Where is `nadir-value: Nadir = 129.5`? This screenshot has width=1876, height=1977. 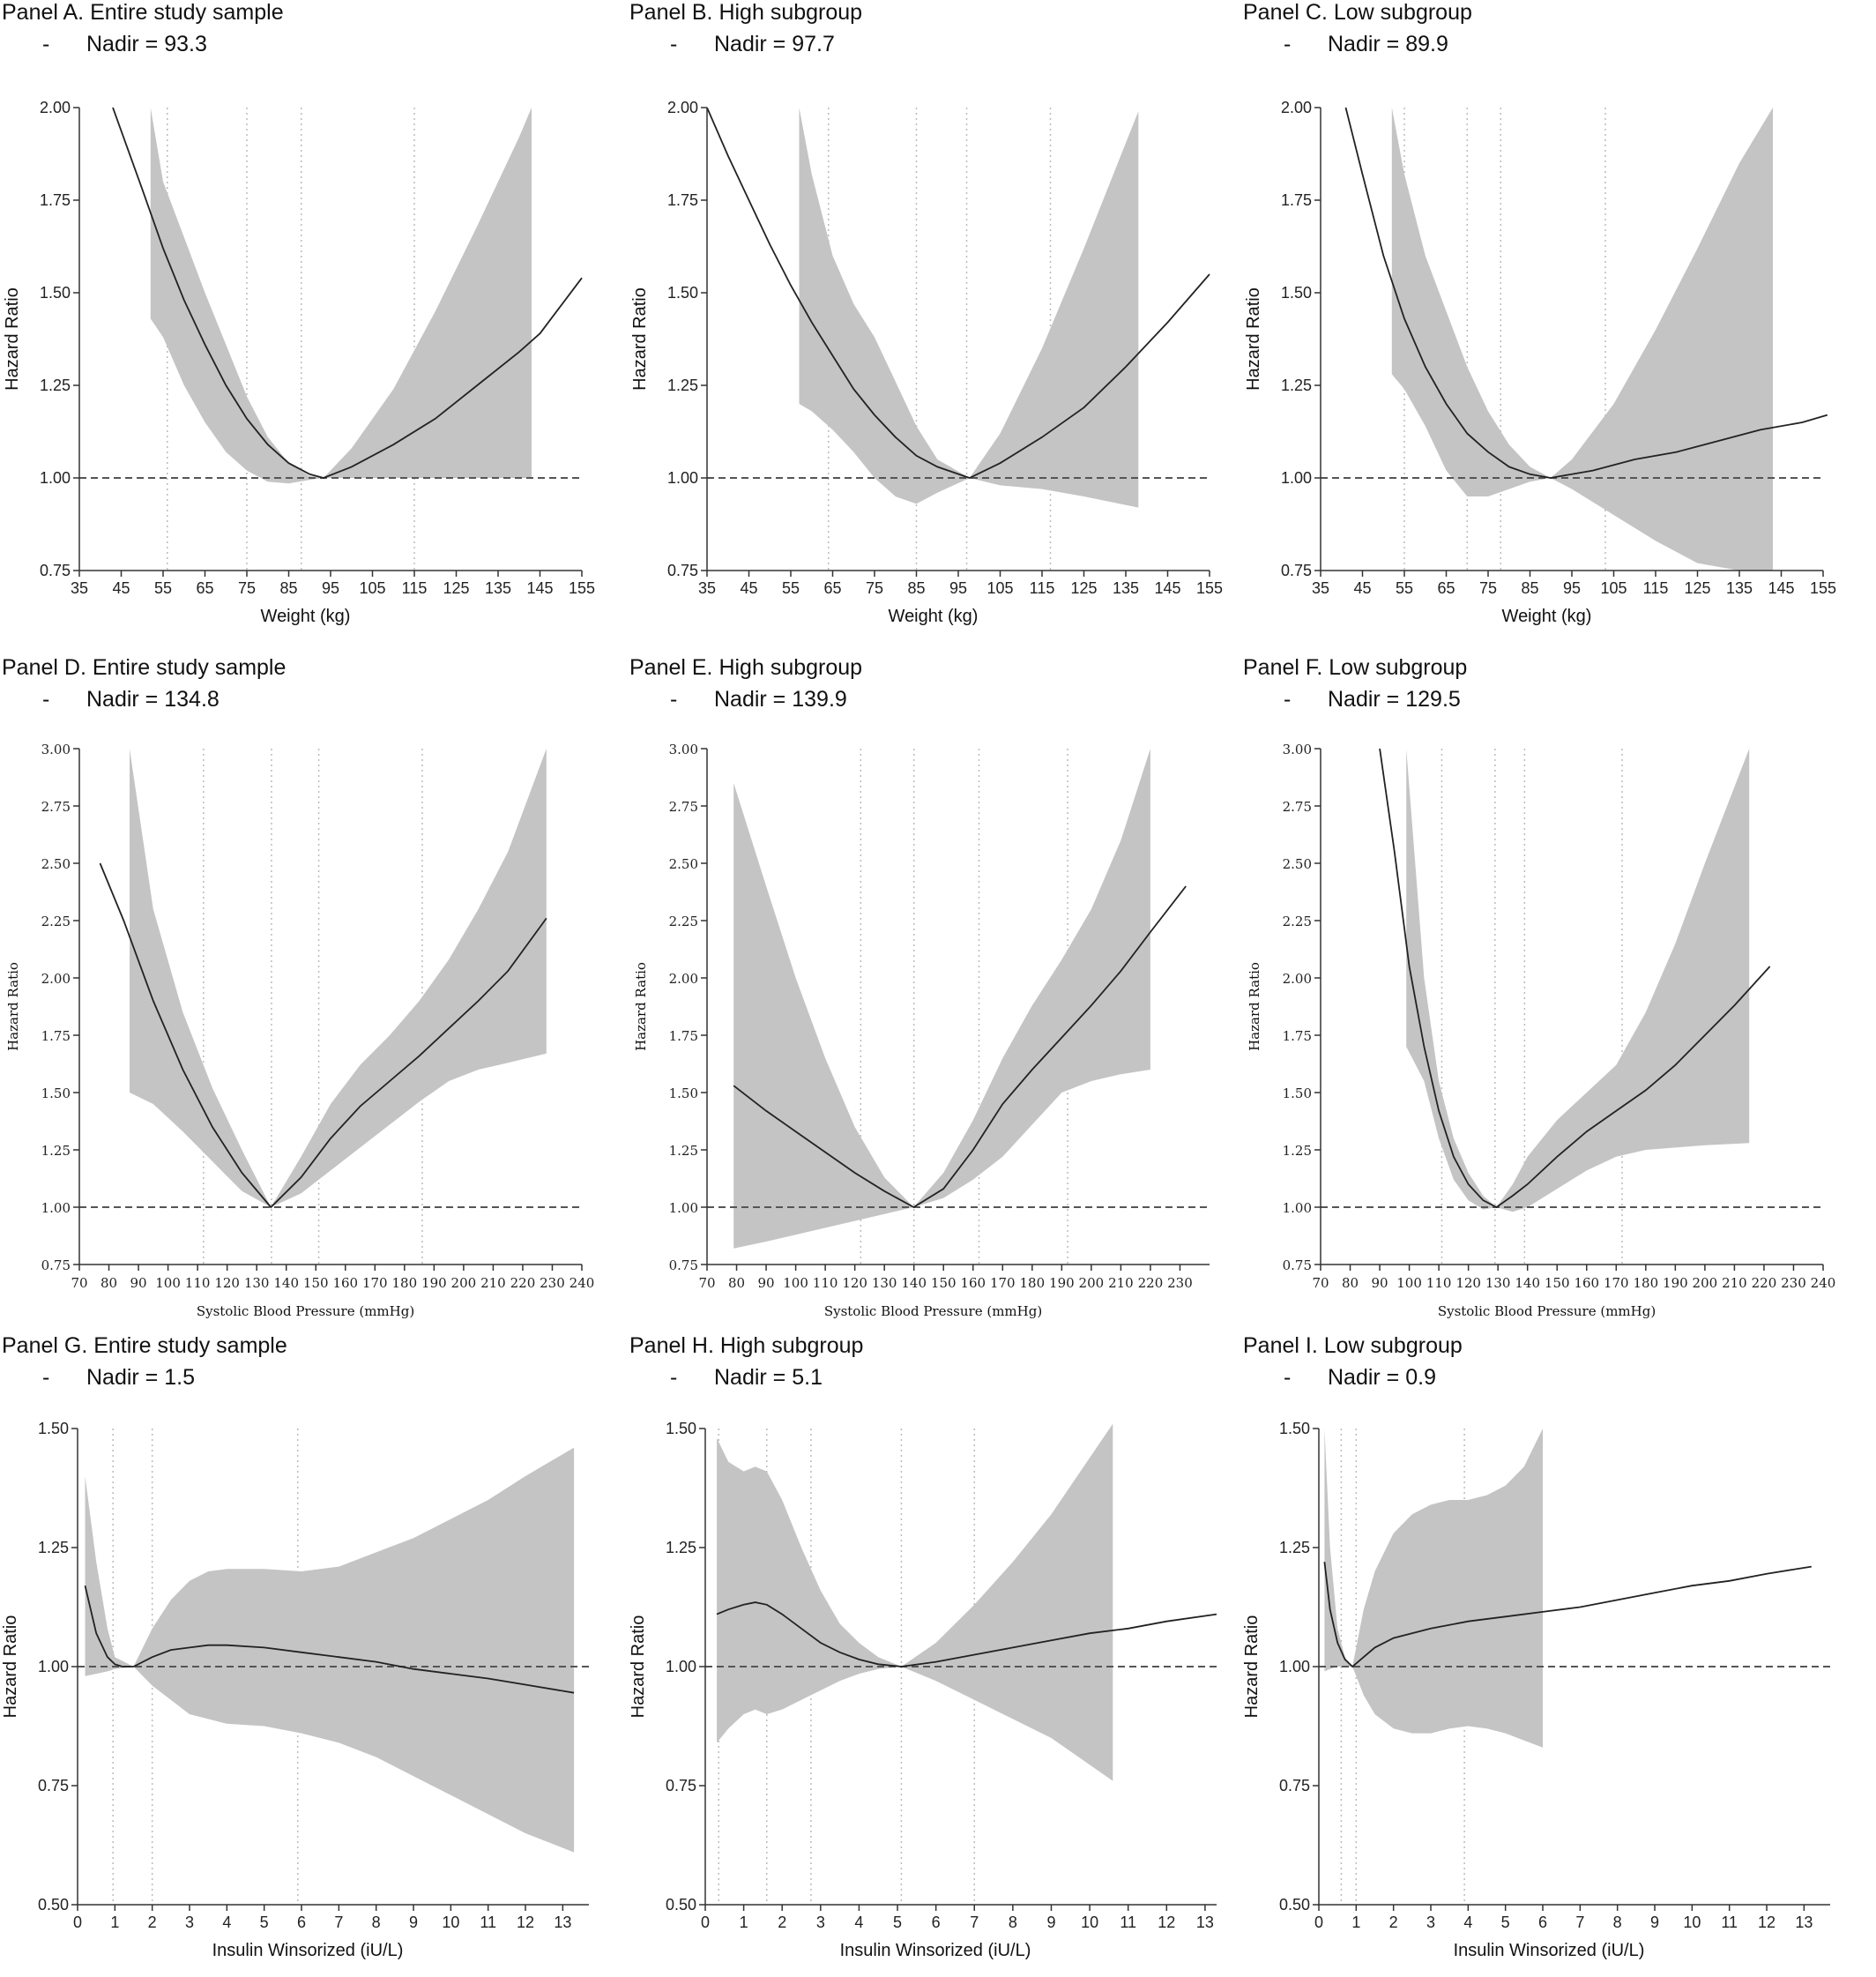
nadir-value: Nadir = 129.5 is located at coordinates (1394, 699).